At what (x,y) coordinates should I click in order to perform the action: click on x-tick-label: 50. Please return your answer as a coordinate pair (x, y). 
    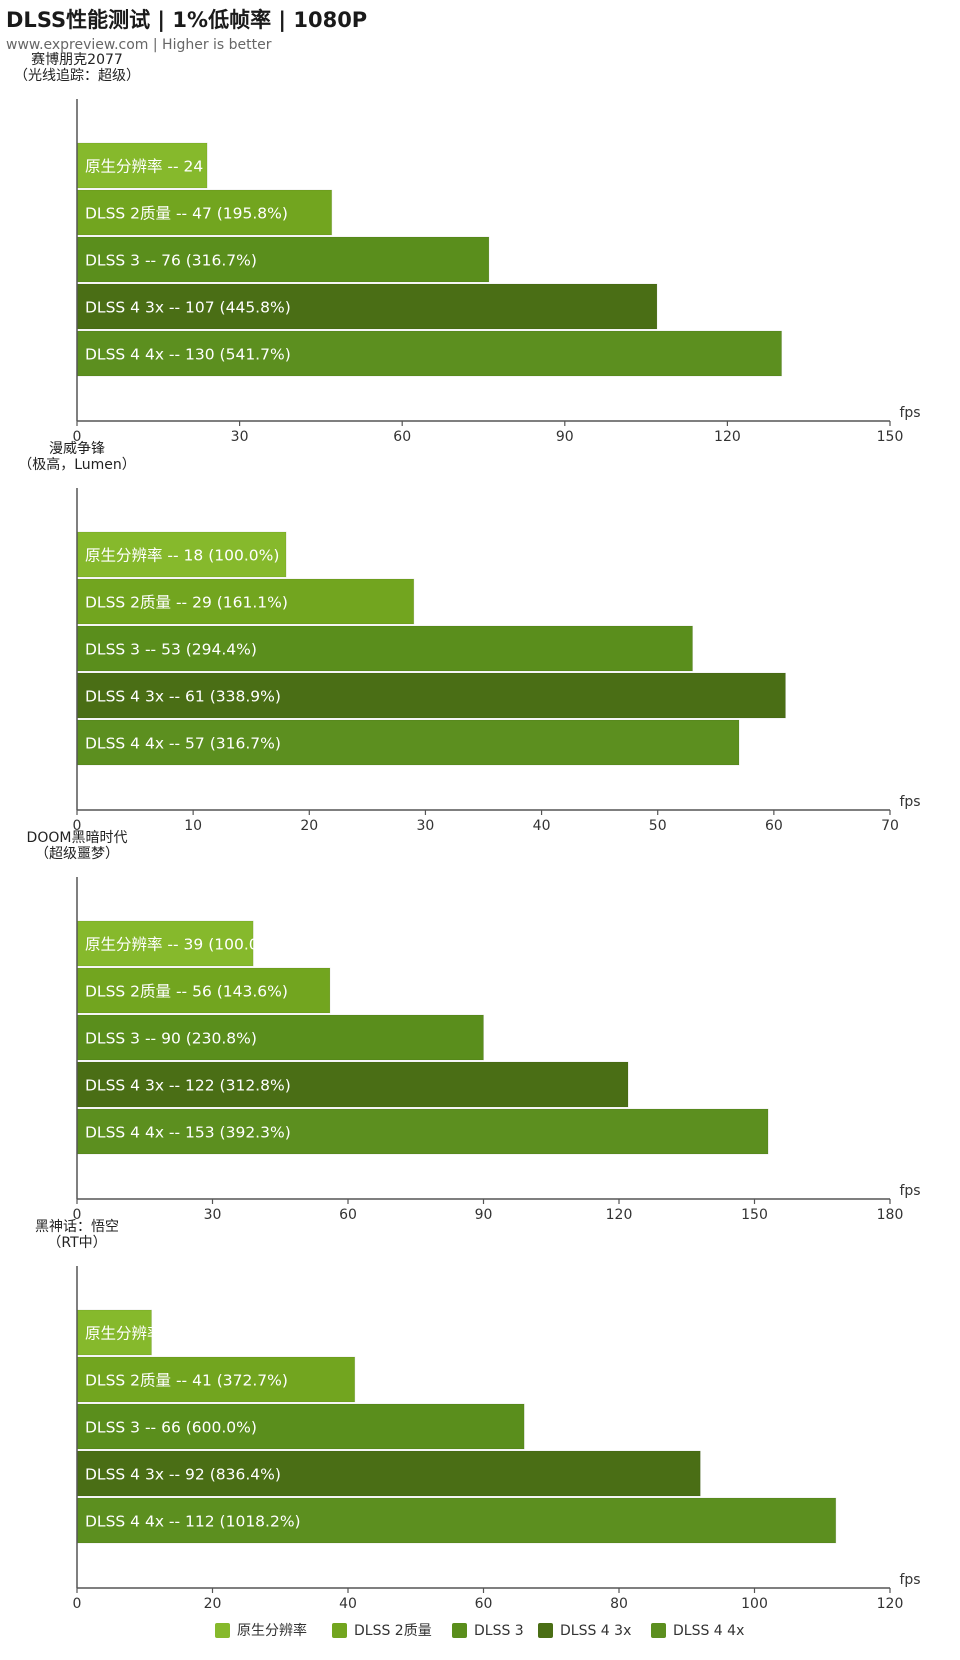
    Looking at the image, I should click on (658, 826).